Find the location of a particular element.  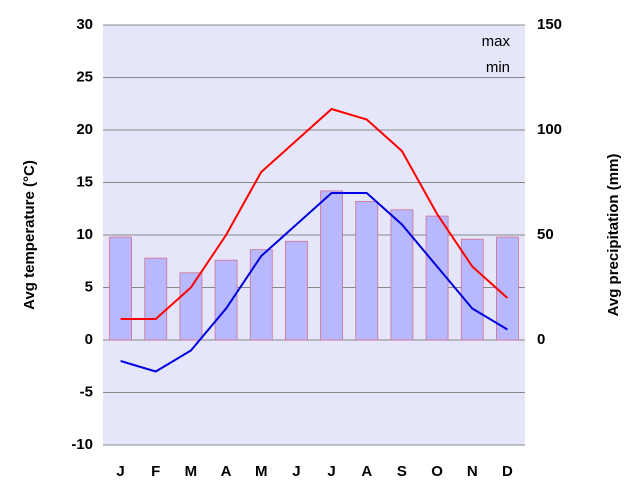

y-tick-label: 5 is located at coordinates (89, 286).